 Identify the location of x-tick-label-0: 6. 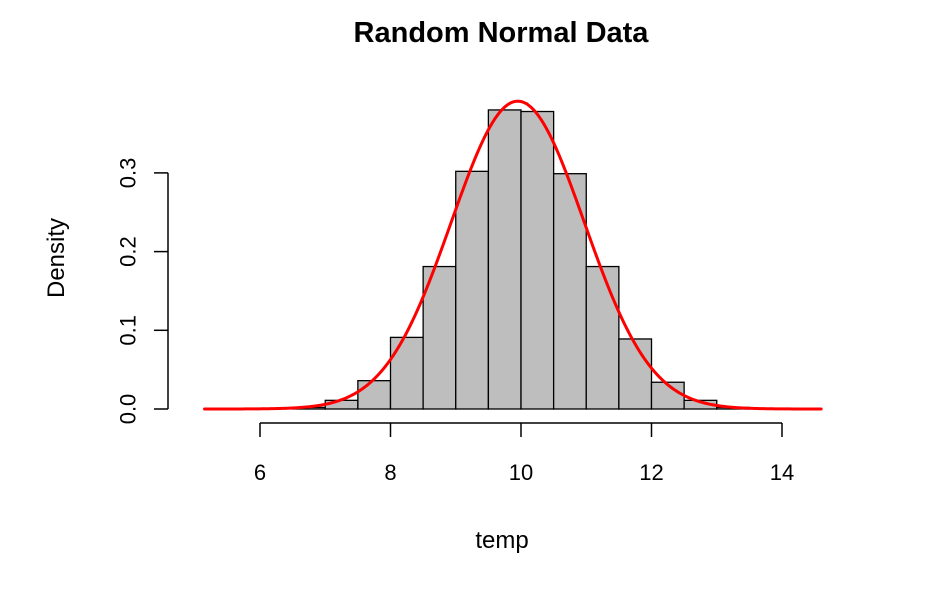
(260, 472).